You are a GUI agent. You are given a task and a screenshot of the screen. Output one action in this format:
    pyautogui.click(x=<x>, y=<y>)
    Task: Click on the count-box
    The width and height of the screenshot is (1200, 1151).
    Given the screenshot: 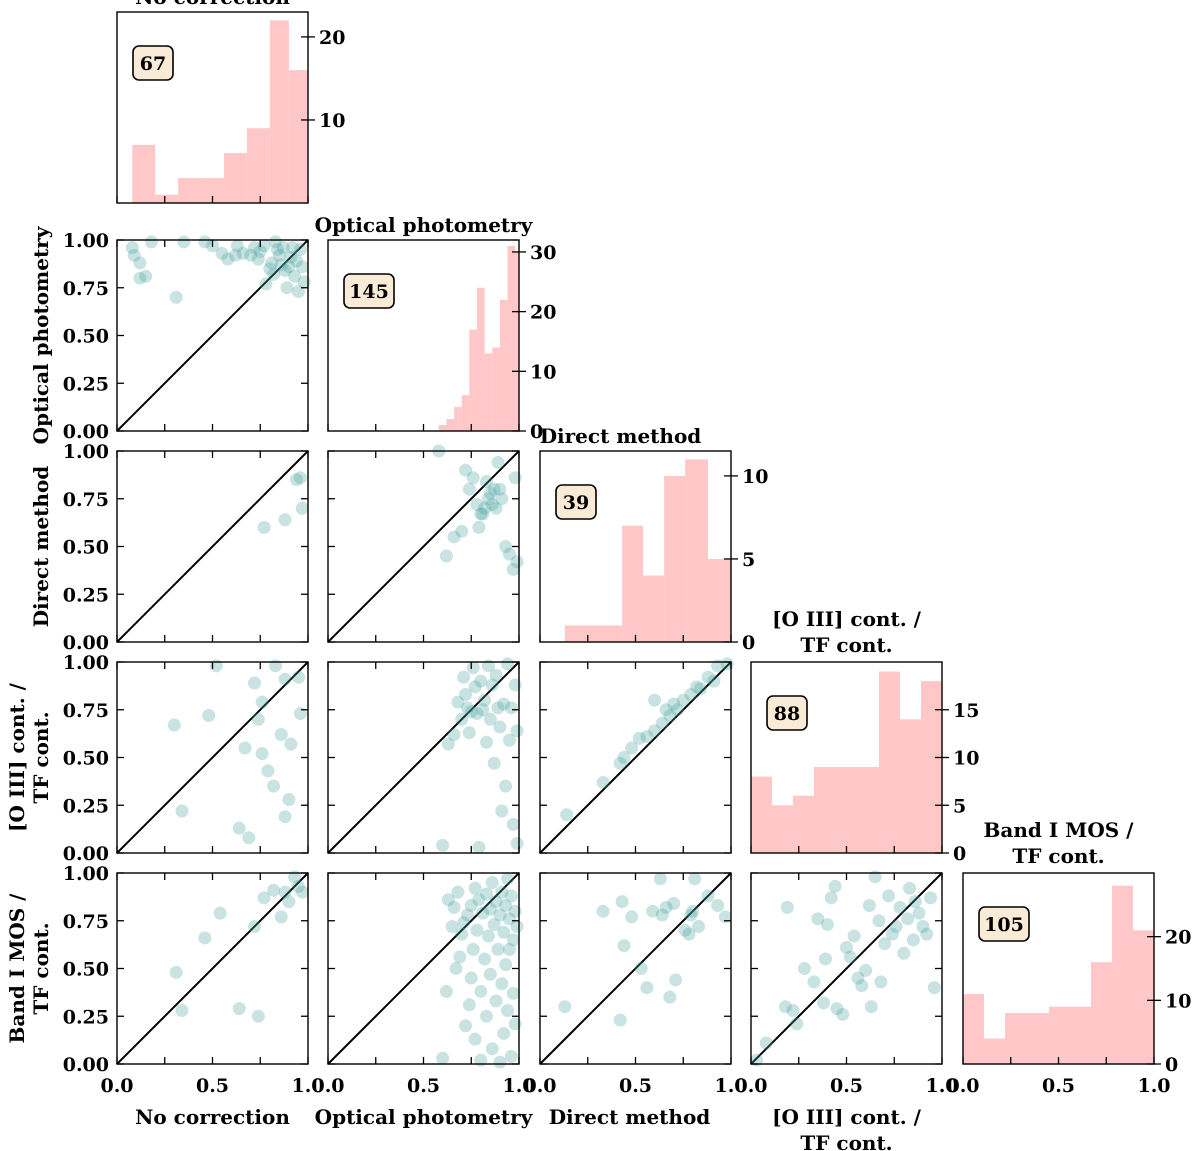 What is the action you would take?
    pyautogui.click(x=576, y=502)
    